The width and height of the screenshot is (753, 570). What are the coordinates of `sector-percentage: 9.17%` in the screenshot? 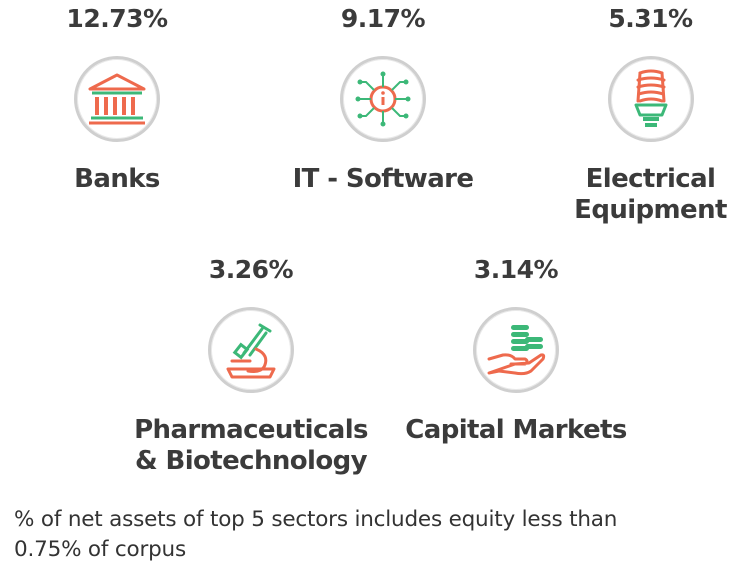 It's located at (383, 18).